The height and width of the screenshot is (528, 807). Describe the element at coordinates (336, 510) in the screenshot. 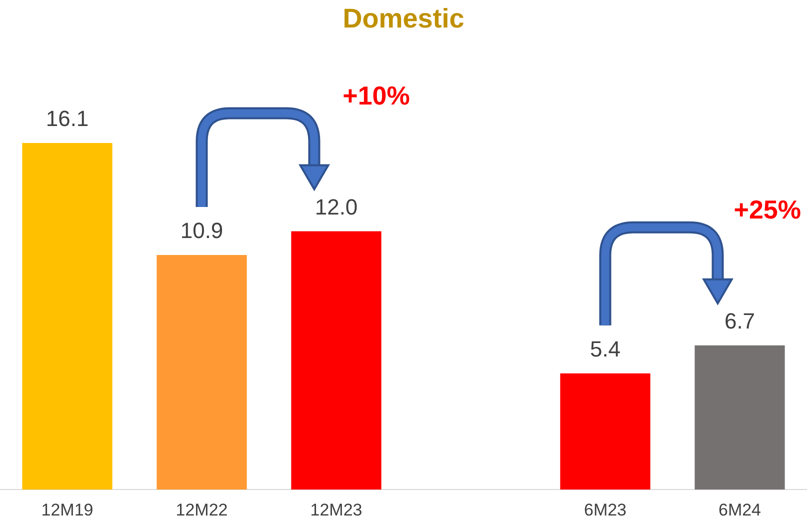

I see `x-tick-label: 12M23` at that location.